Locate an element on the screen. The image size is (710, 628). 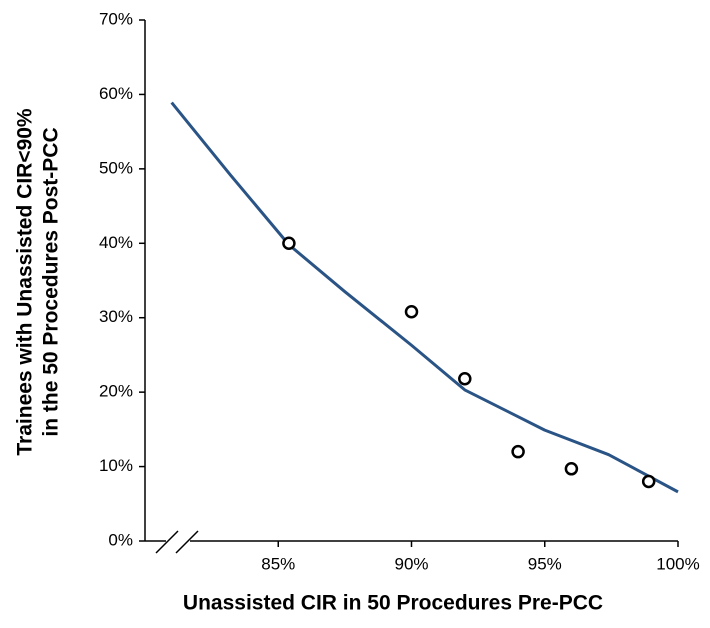
y-axis-label: in the 50 Procedures Post-PCC is located at coordinates (51, 281).